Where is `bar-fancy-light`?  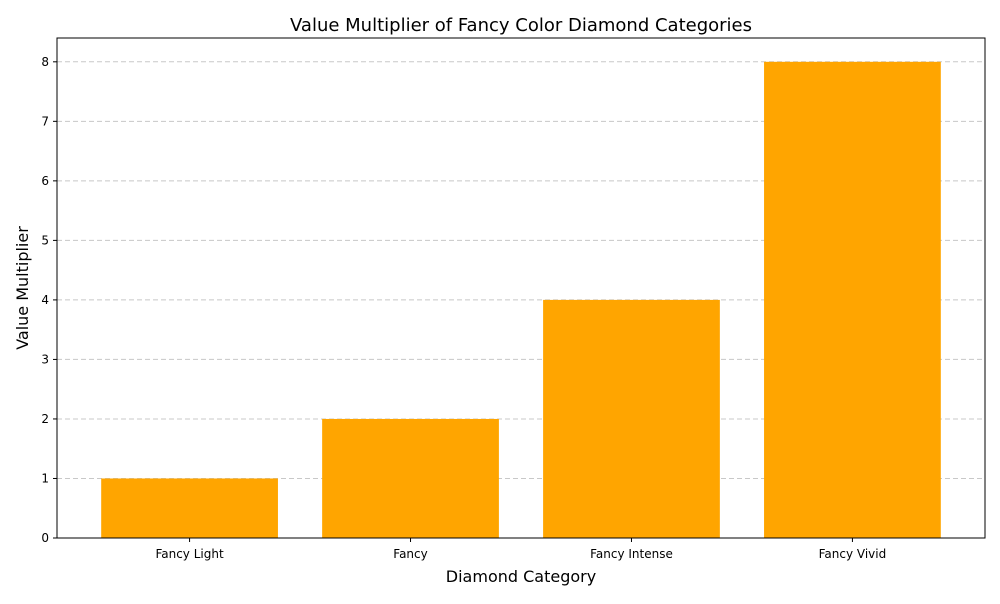 bar-fancy-light is located at coordinates (189, 508).